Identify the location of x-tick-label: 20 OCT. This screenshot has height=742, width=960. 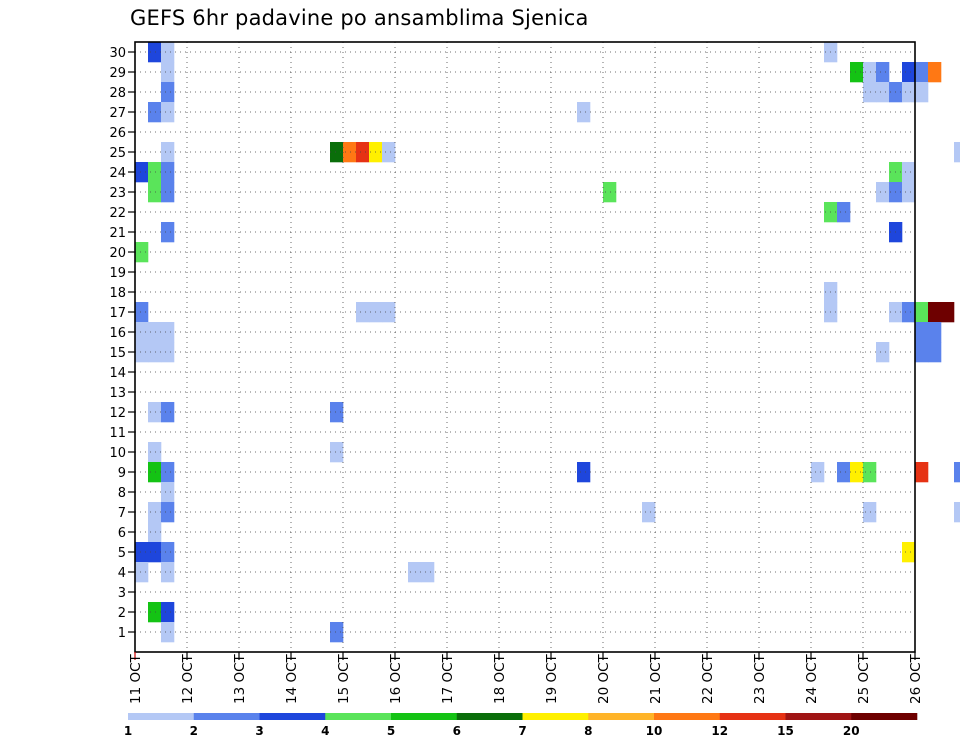
(604, 678).